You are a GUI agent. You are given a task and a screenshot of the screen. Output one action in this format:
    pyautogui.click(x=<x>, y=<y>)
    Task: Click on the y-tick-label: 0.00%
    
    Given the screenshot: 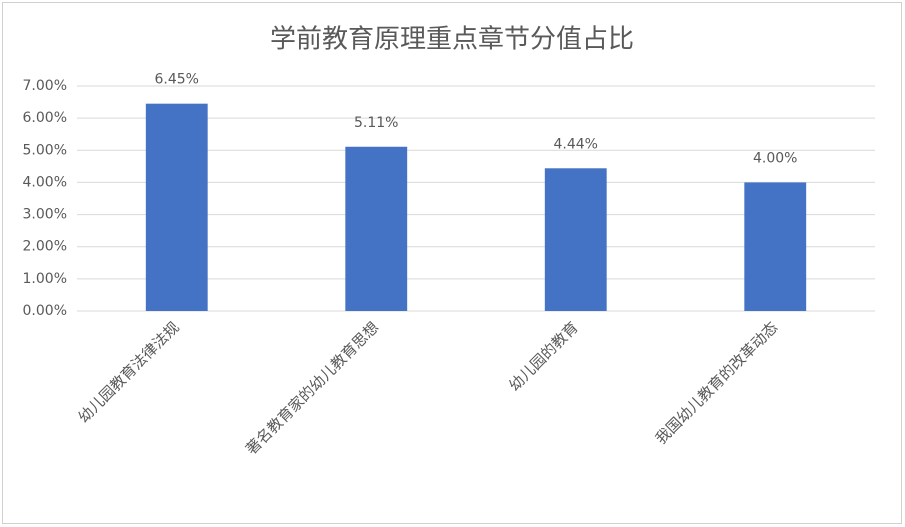 What is the action you would take?
    pyautogui.click(x=45, y=311)
    